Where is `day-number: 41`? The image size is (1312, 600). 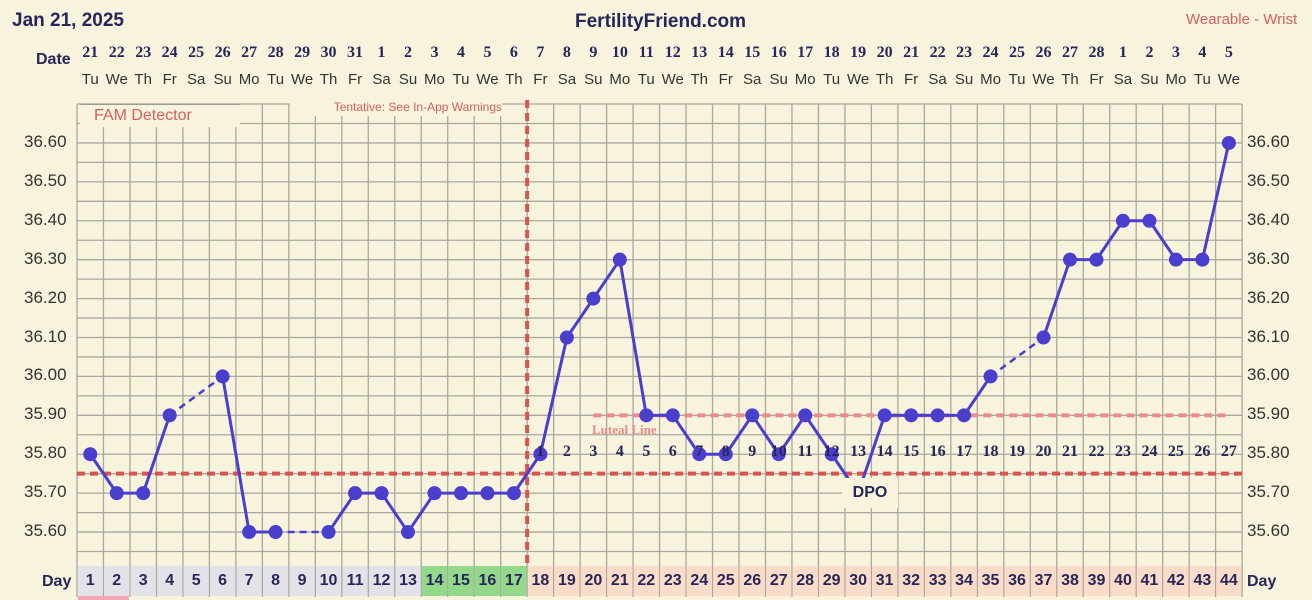 day-number: 41 is located at coordinates (1149, 580).